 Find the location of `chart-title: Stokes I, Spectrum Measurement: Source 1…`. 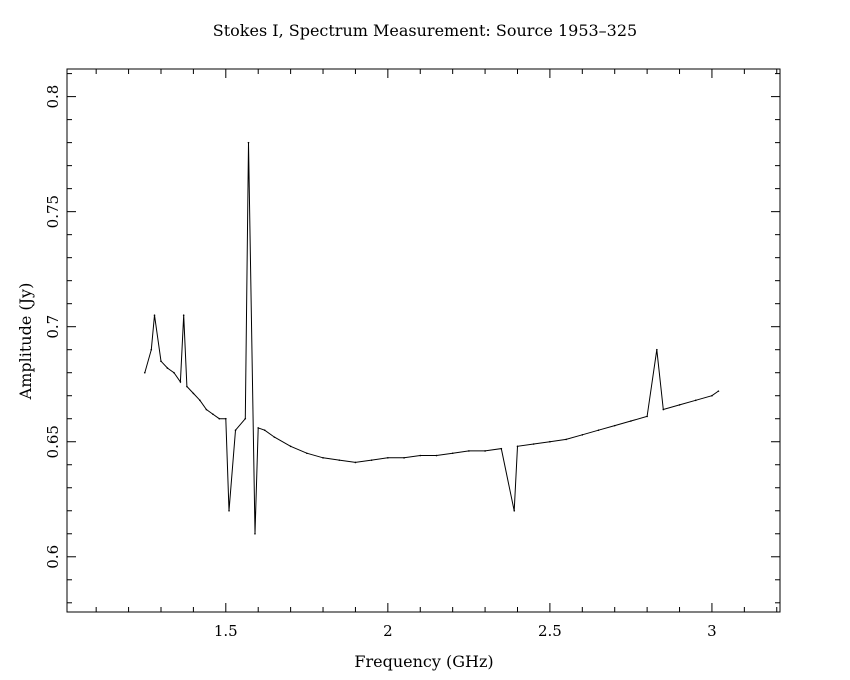

chart-title: Stokes I, Spectrum Measurement: Source 1… is located at coordinates (425, 30).